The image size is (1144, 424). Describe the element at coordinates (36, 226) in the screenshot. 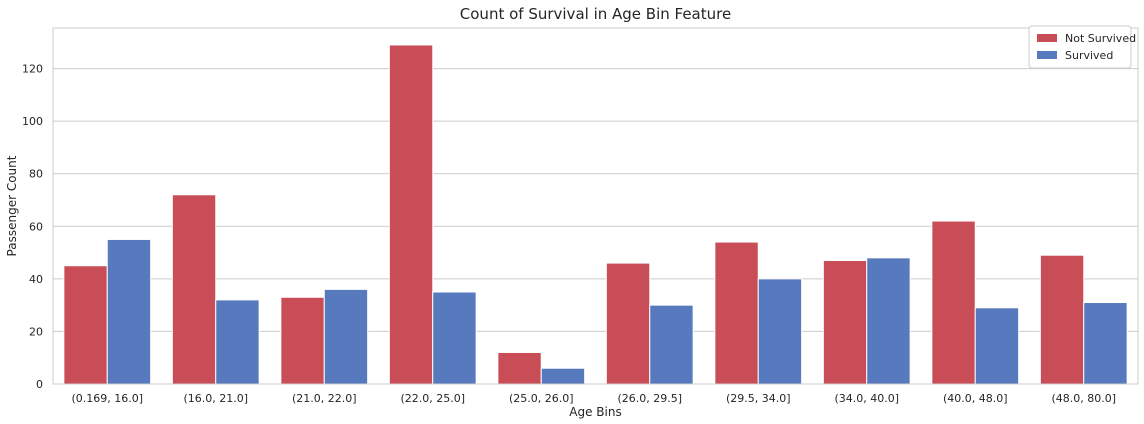

I see `y-tick-label: 60` at that location.